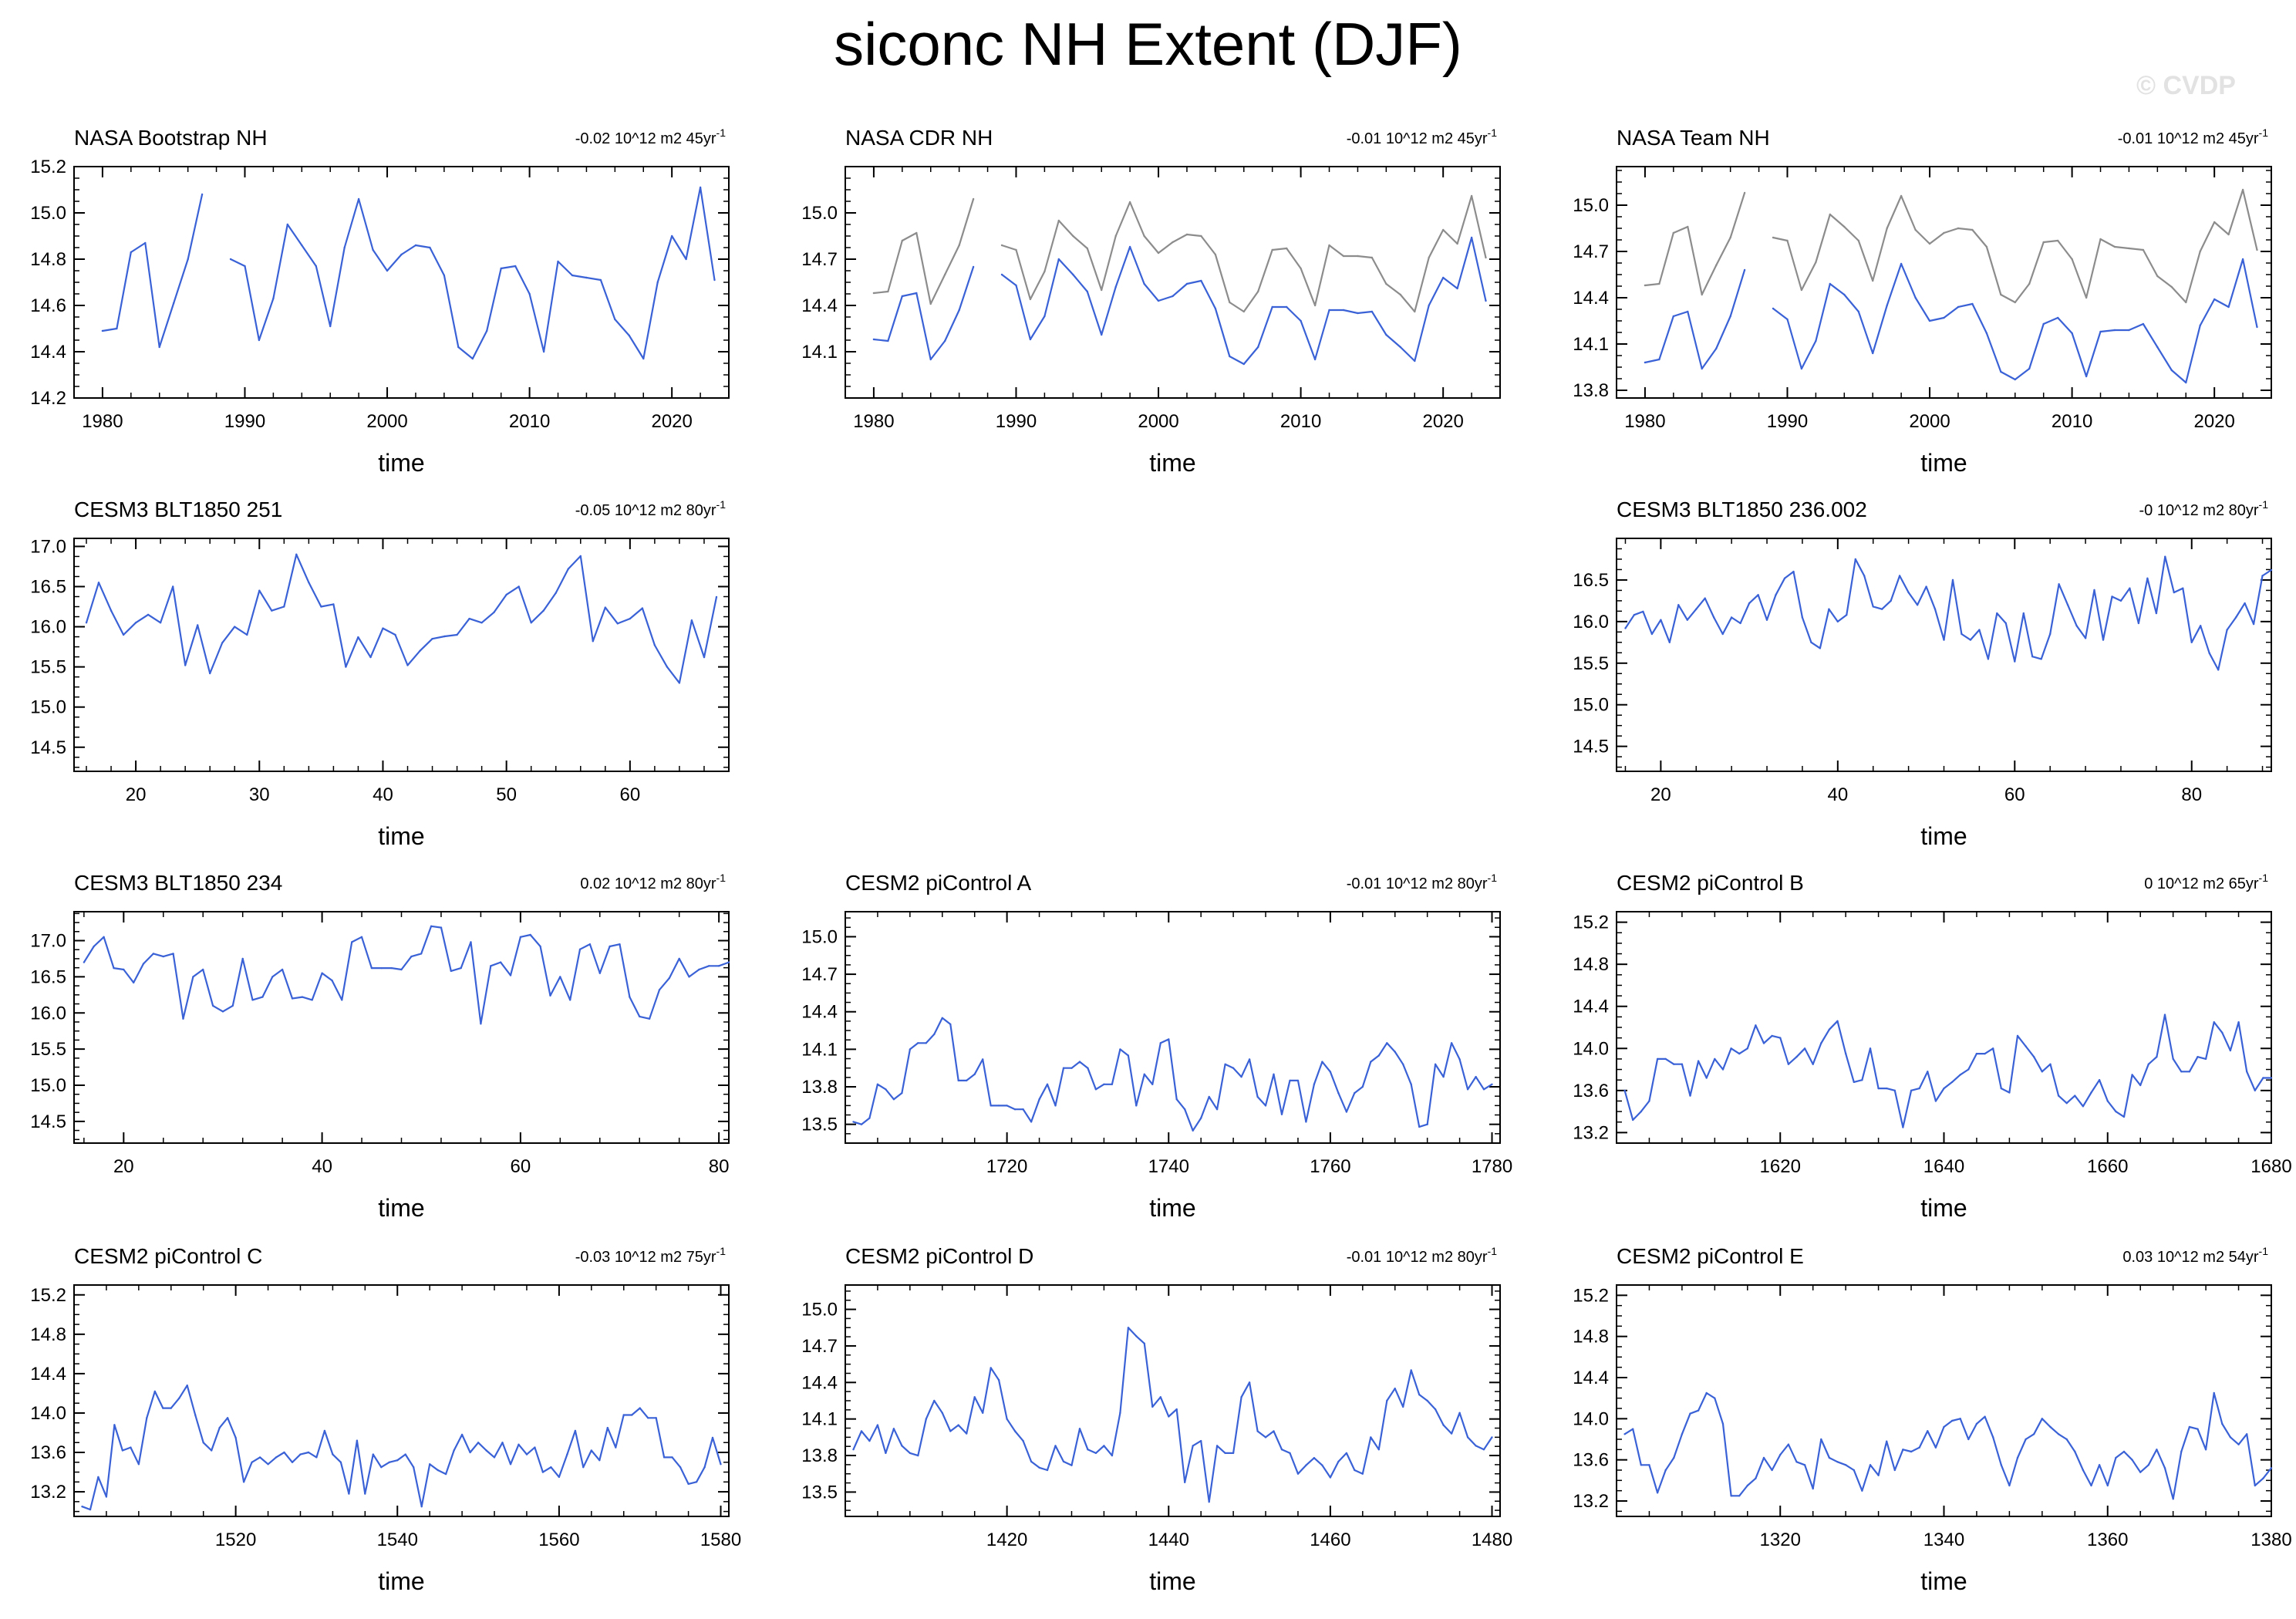 The image size is (2296, 1619). Describe the element at coordinates (1422, 136) in the screenshot. I see `trend-annotation: -0.01 10^12 m2 45yr-1` at that location.